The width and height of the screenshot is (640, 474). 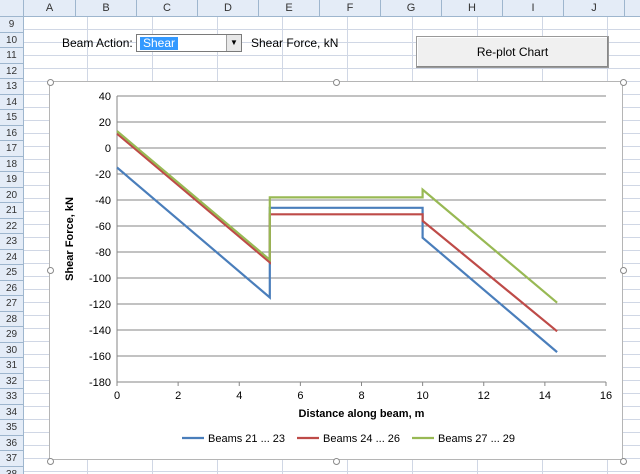 What do you see at coordinates (233, 43) in the screenshot?
I see `chevron-down-icon: ▼` at bounding box center [233, 43].